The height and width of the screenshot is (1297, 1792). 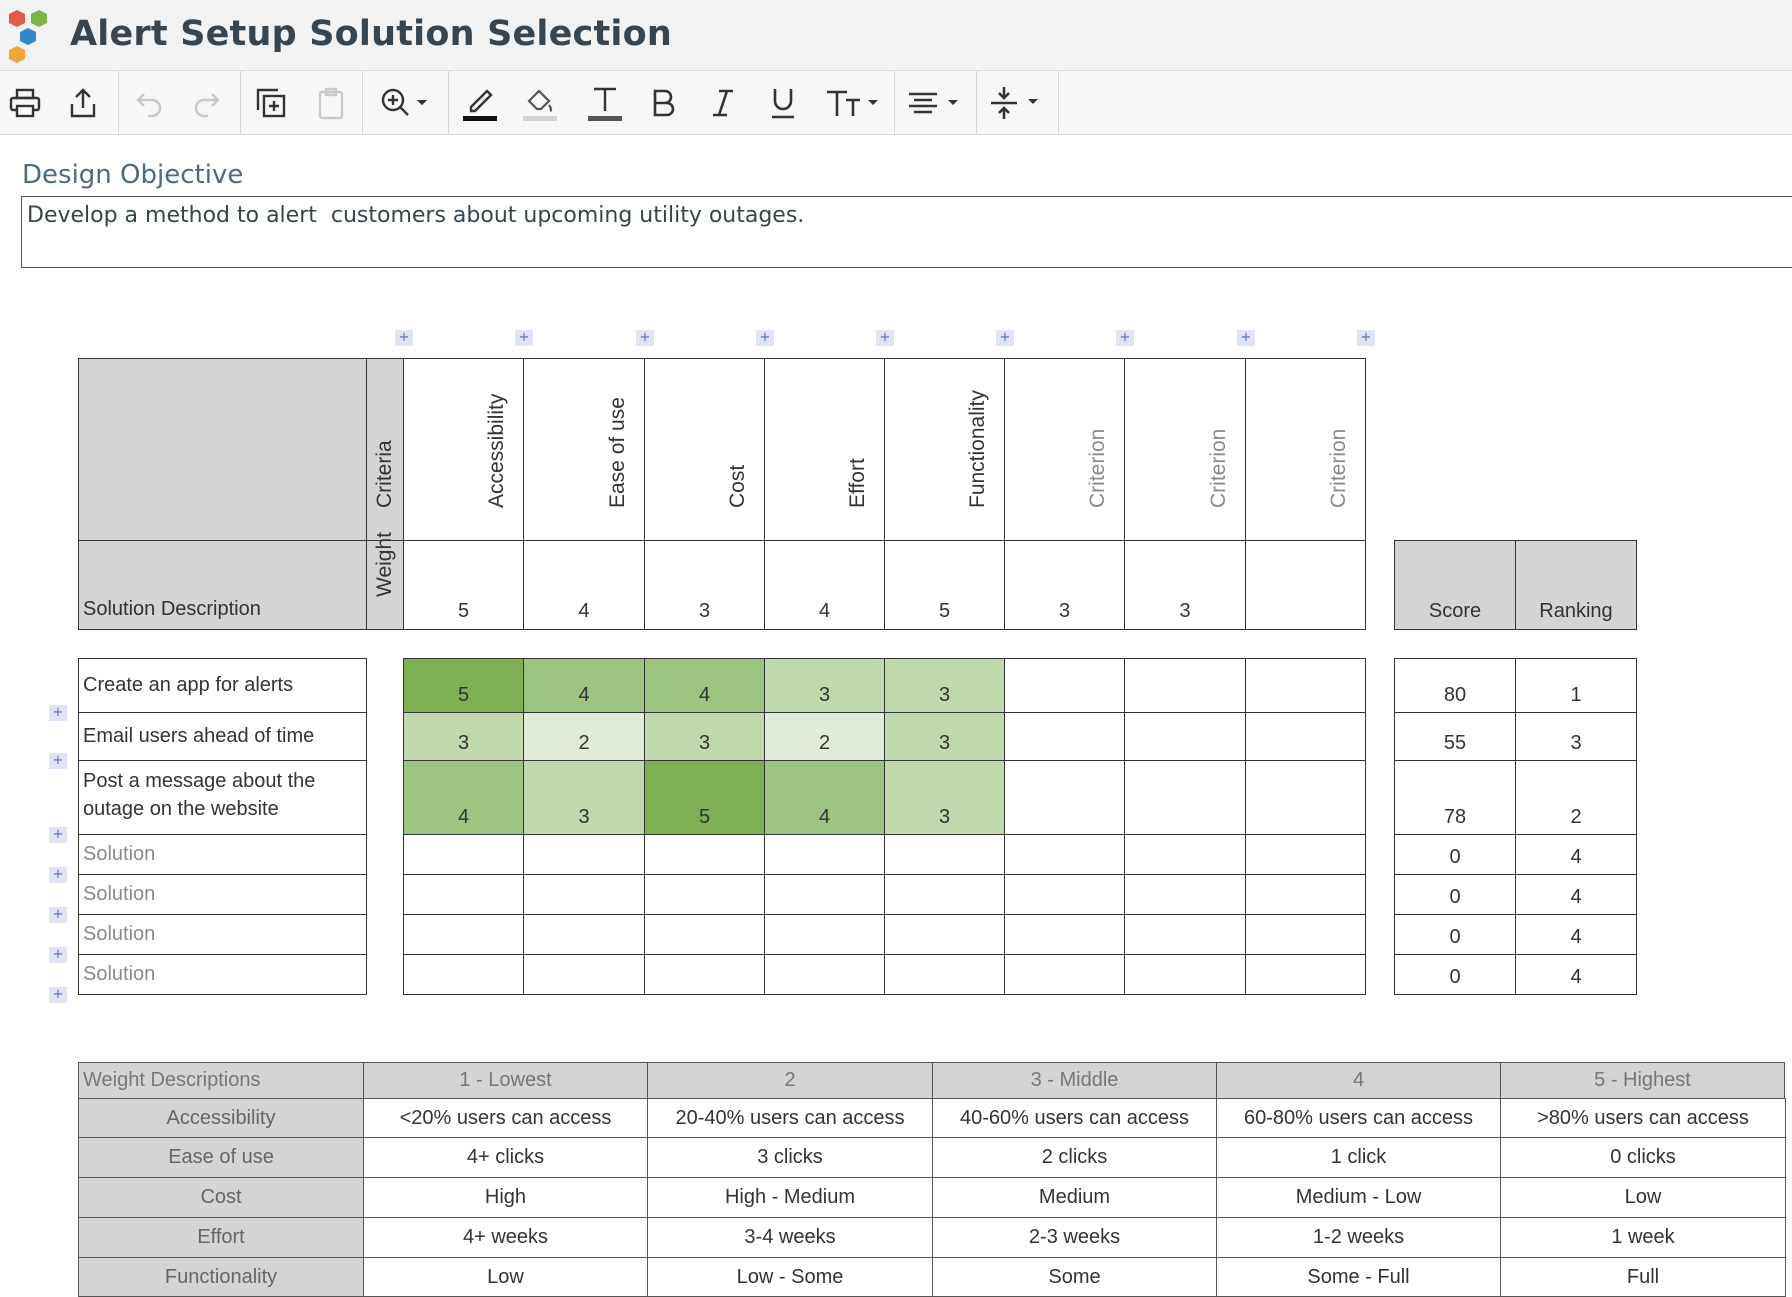 I want to click on text-color-button, so click(x=605, y=102).